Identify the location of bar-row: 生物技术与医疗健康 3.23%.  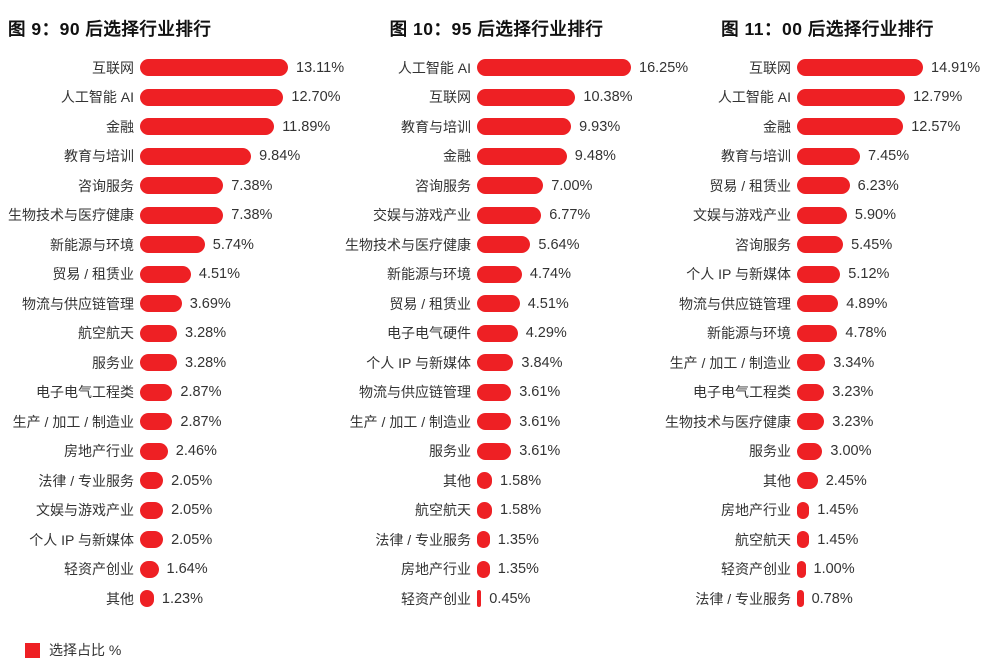
(827, 422).